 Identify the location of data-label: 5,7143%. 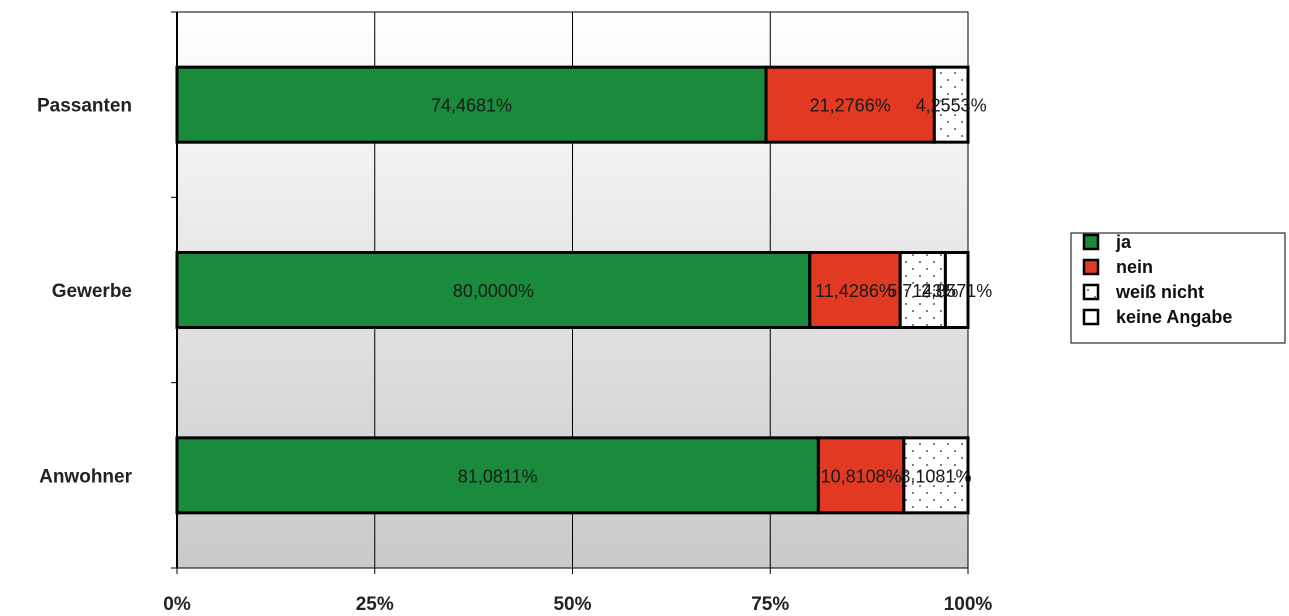
(922, 291).